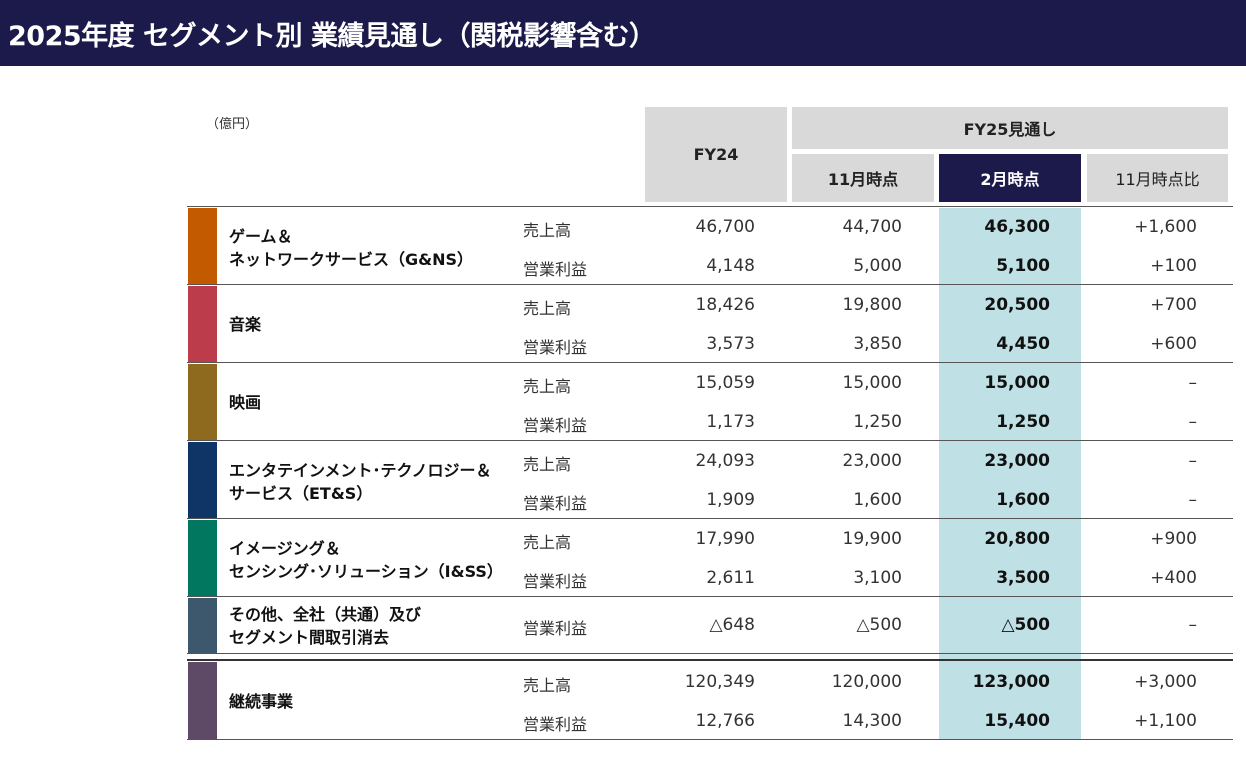 This screenshot has width=1246, height=760. Describe the element at coordinates (1010, 128) in the screenshot. I see `header-fy25: FY25見通し` at that location.